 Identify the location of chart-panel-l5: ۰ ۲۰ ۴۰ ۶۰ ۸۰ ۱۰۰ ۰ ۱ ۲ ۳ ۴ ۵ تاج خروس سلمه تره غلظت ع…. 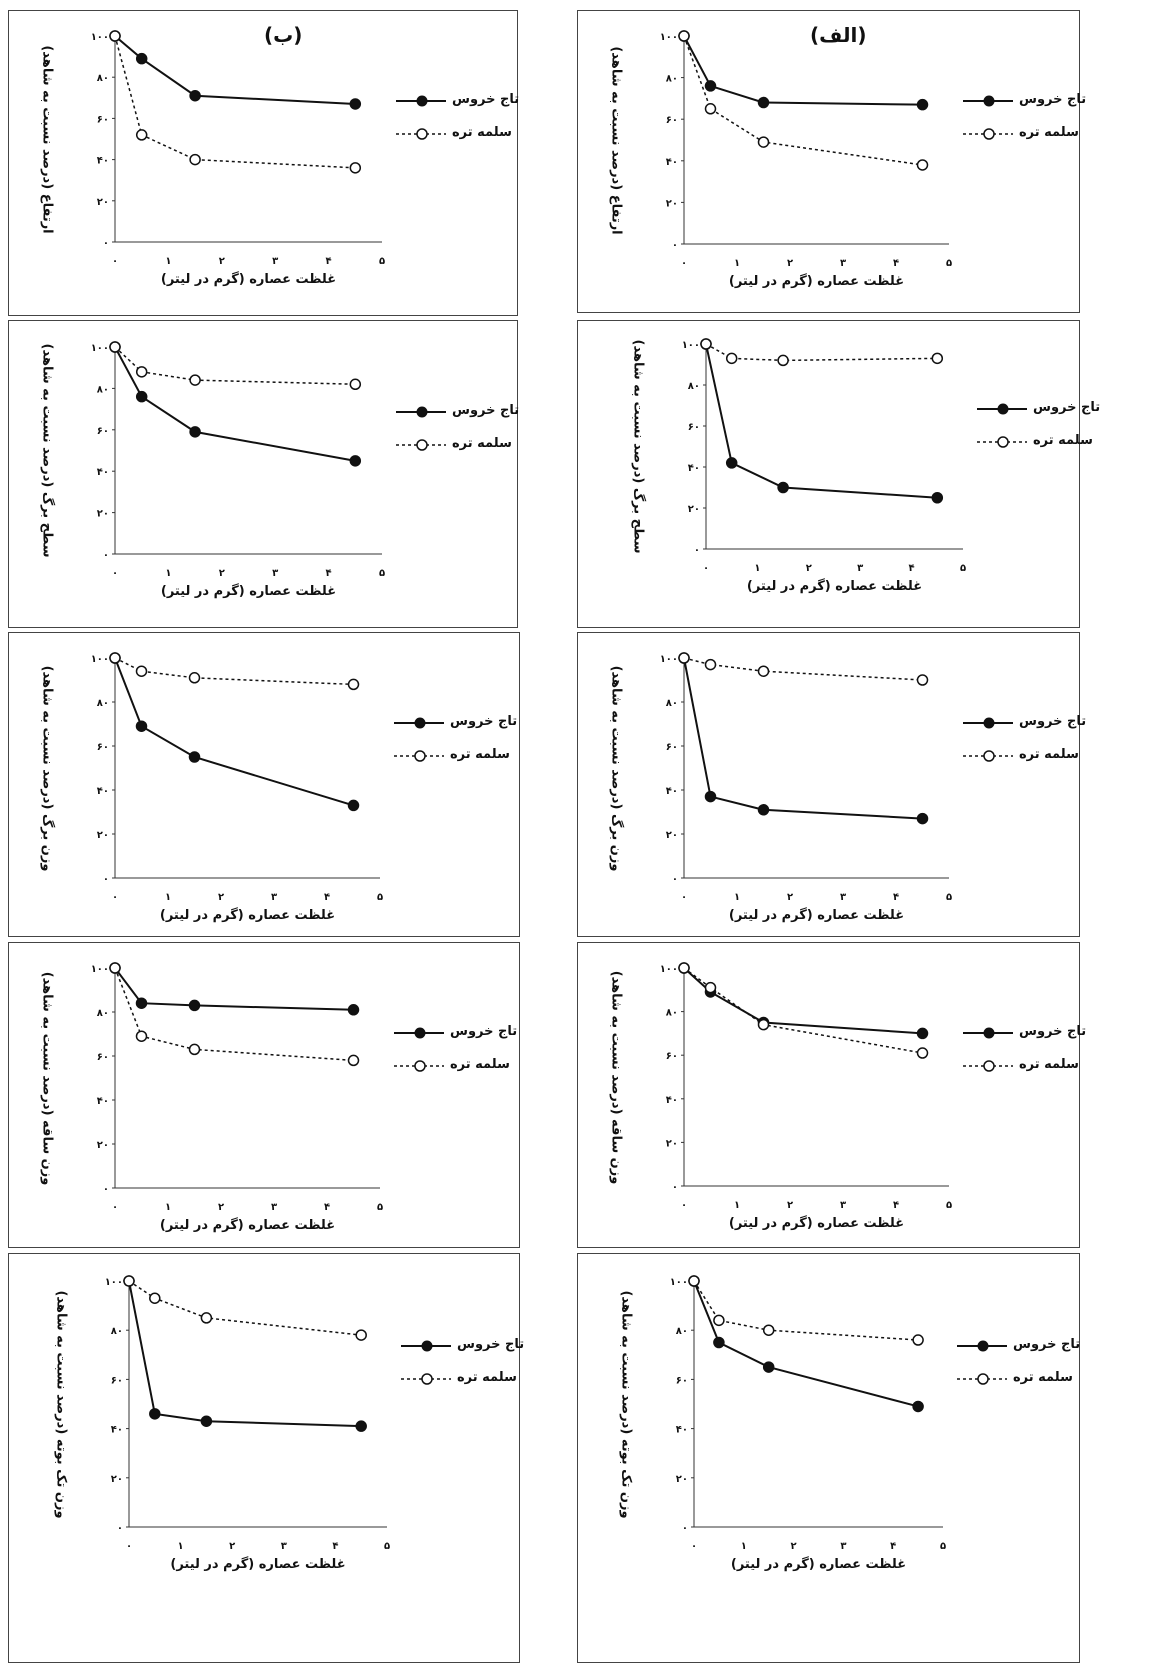
(266, 1458).